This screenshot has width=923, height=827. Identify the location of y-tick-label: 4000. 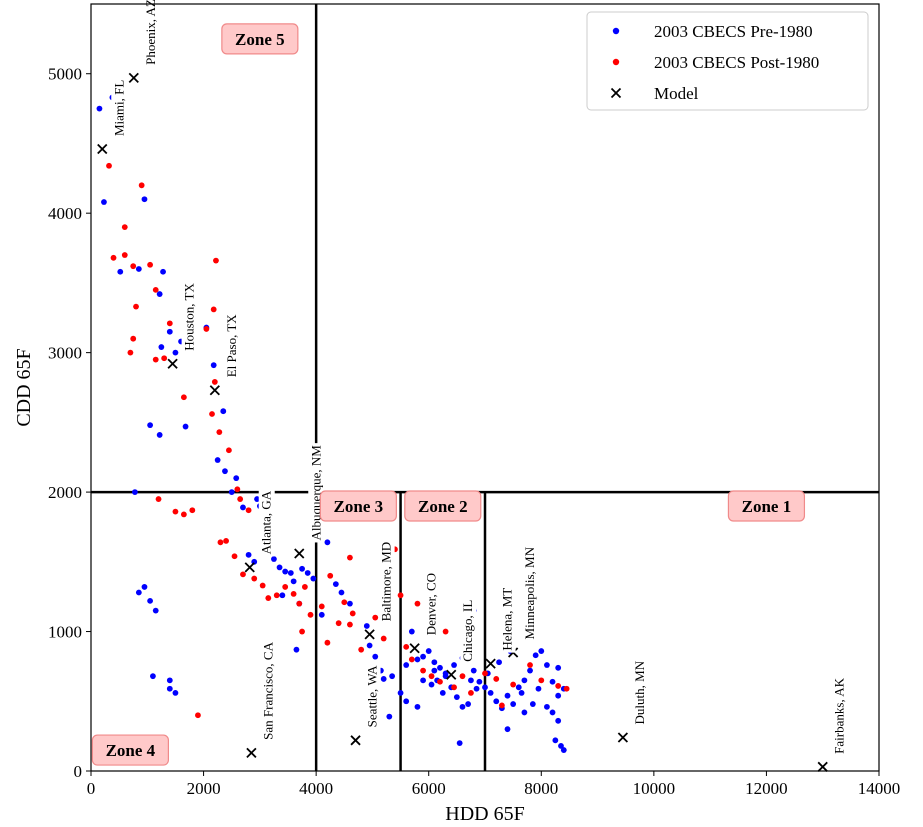
(65, 213).